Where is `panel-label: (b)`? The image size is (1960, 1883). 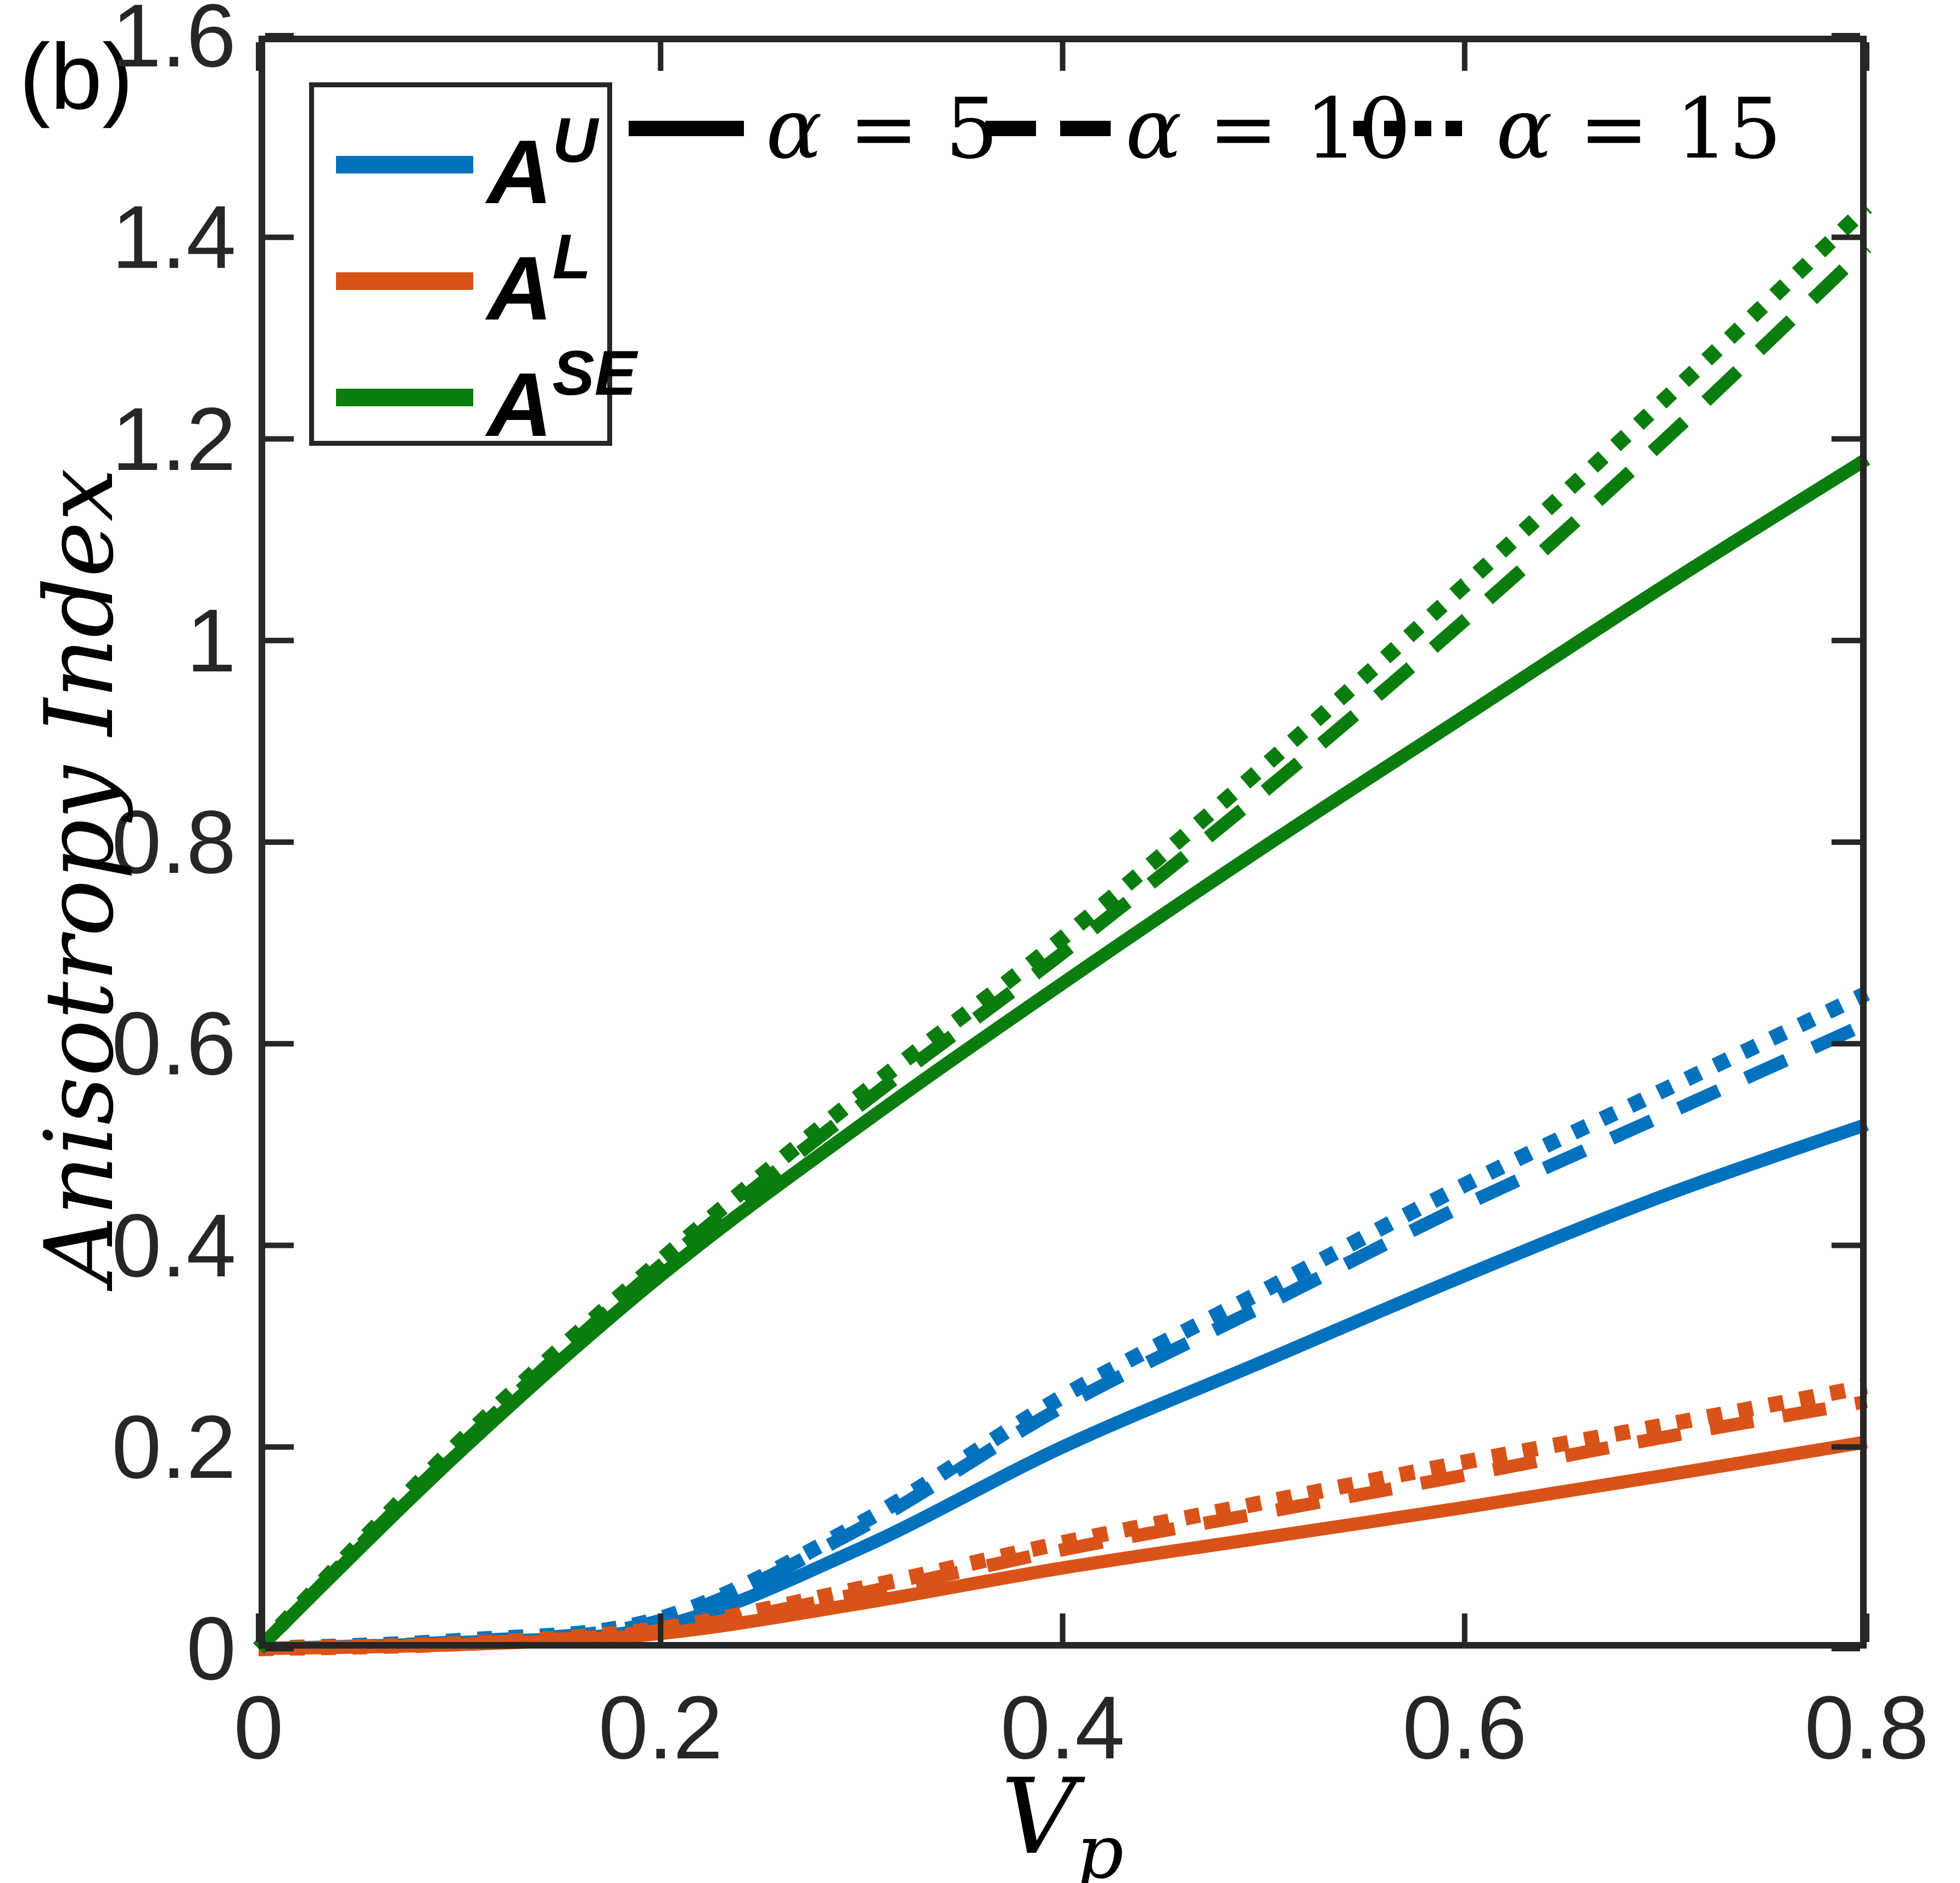
panel-label: (b) is located at coordinates (76, 77).